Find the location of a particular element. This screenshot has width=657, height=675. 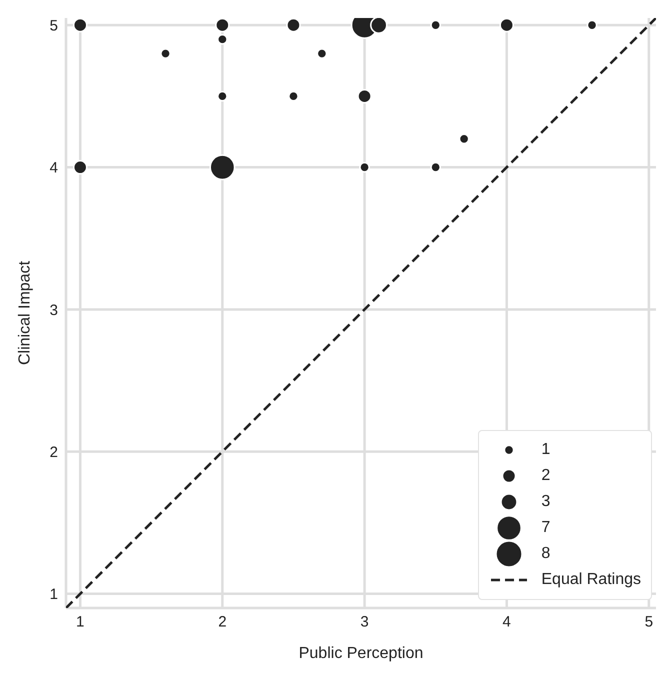

x-tick-label: 1 is located at coordinates (80, 622).